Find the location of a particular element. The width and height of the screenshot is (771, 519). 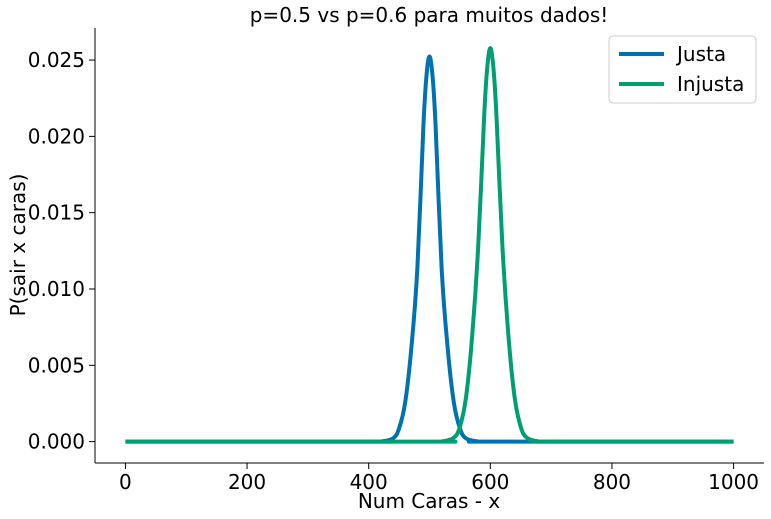

x-tick-label: 200 is located at coordinates (247, 482).